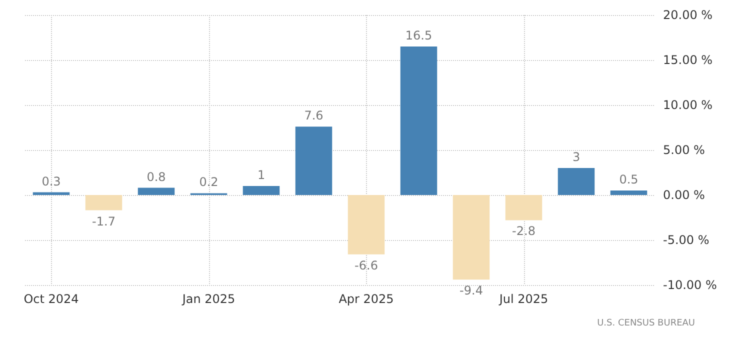  Describe the element at coordinates (208, 182) in the screenshot. I see `data-label: 0.2` at that location.